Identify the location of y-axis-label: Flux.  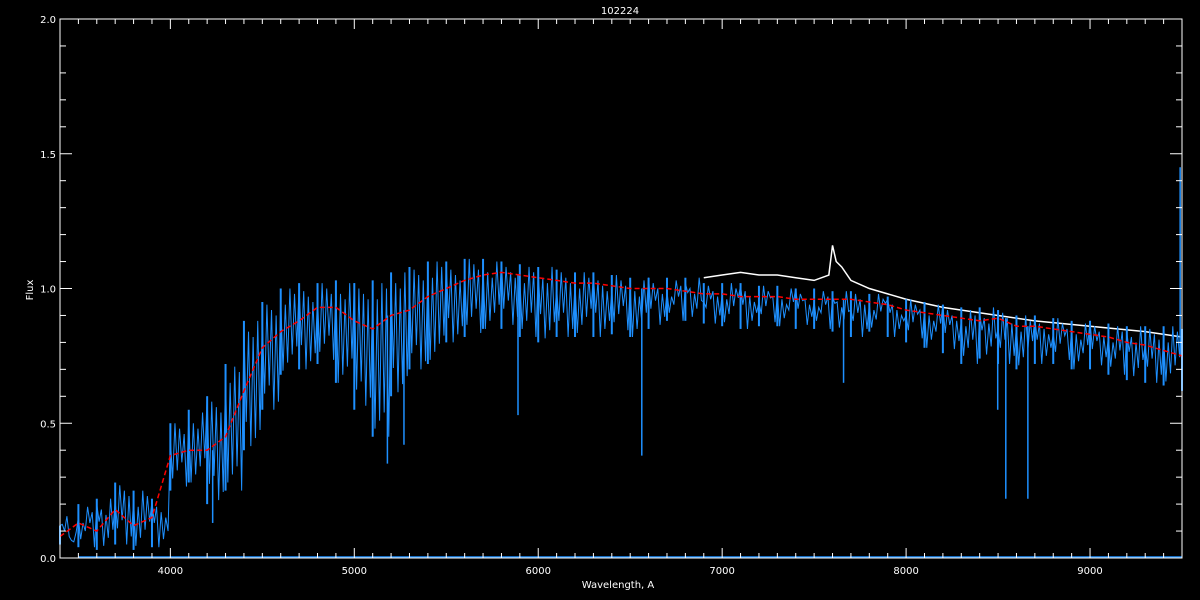
(30, 290).